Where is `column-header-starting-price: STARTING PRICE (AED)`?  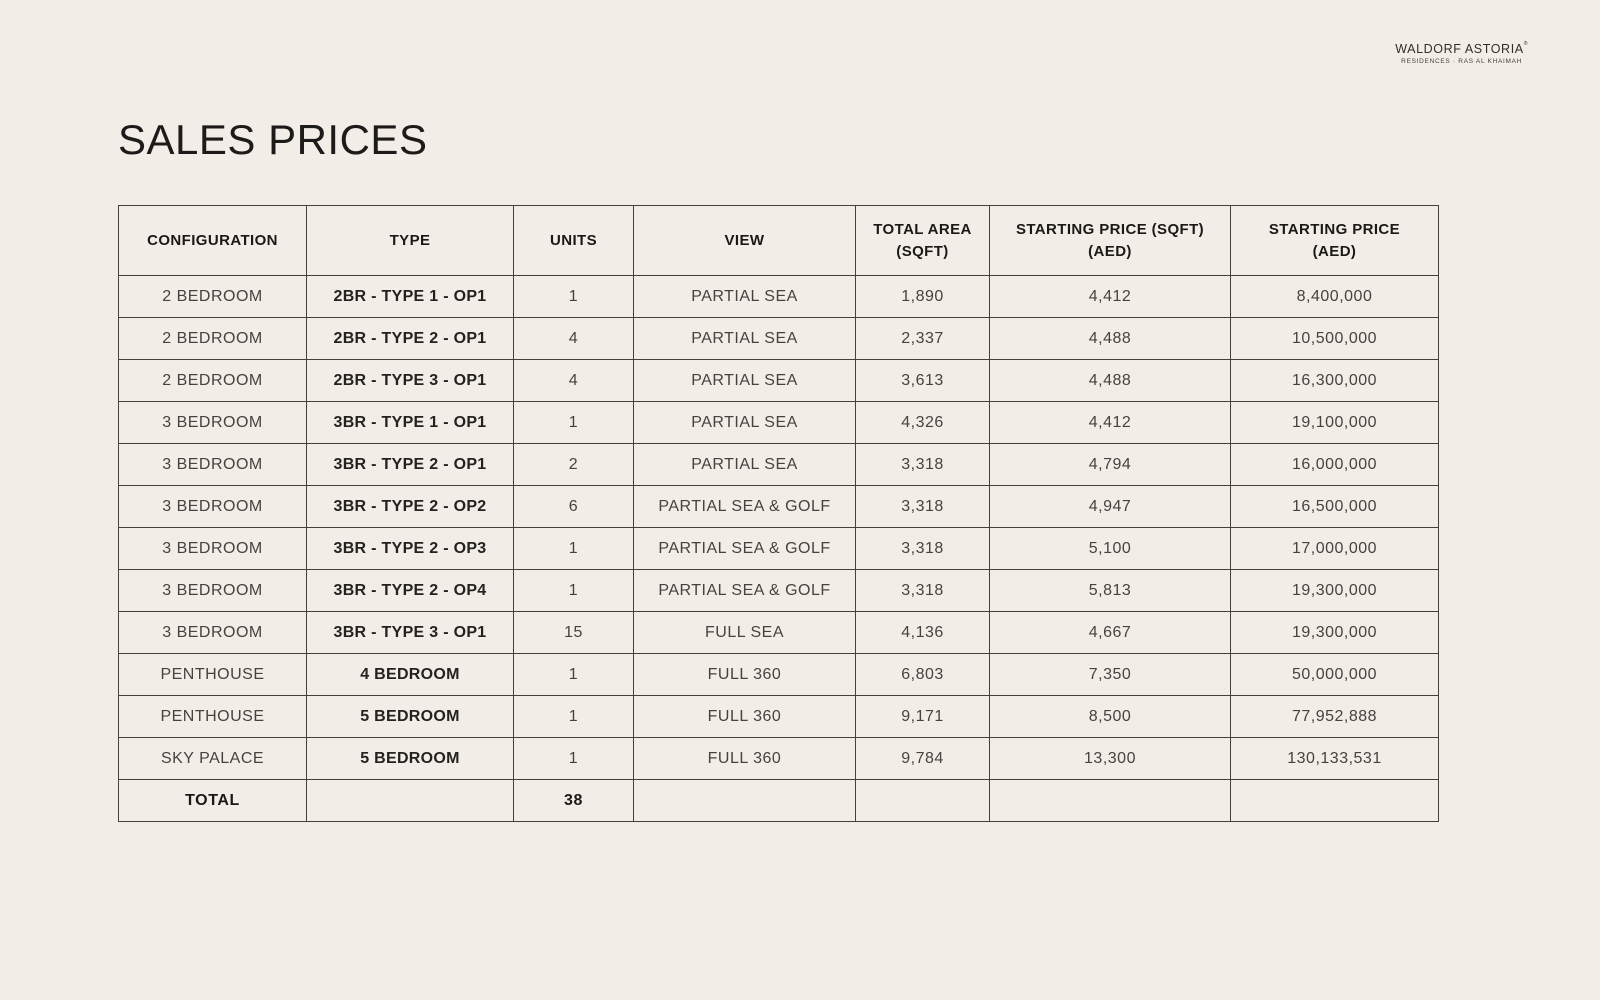 column-header-starting-price: STARTING PRICE (AED) is located at coordinates (1334, 240).